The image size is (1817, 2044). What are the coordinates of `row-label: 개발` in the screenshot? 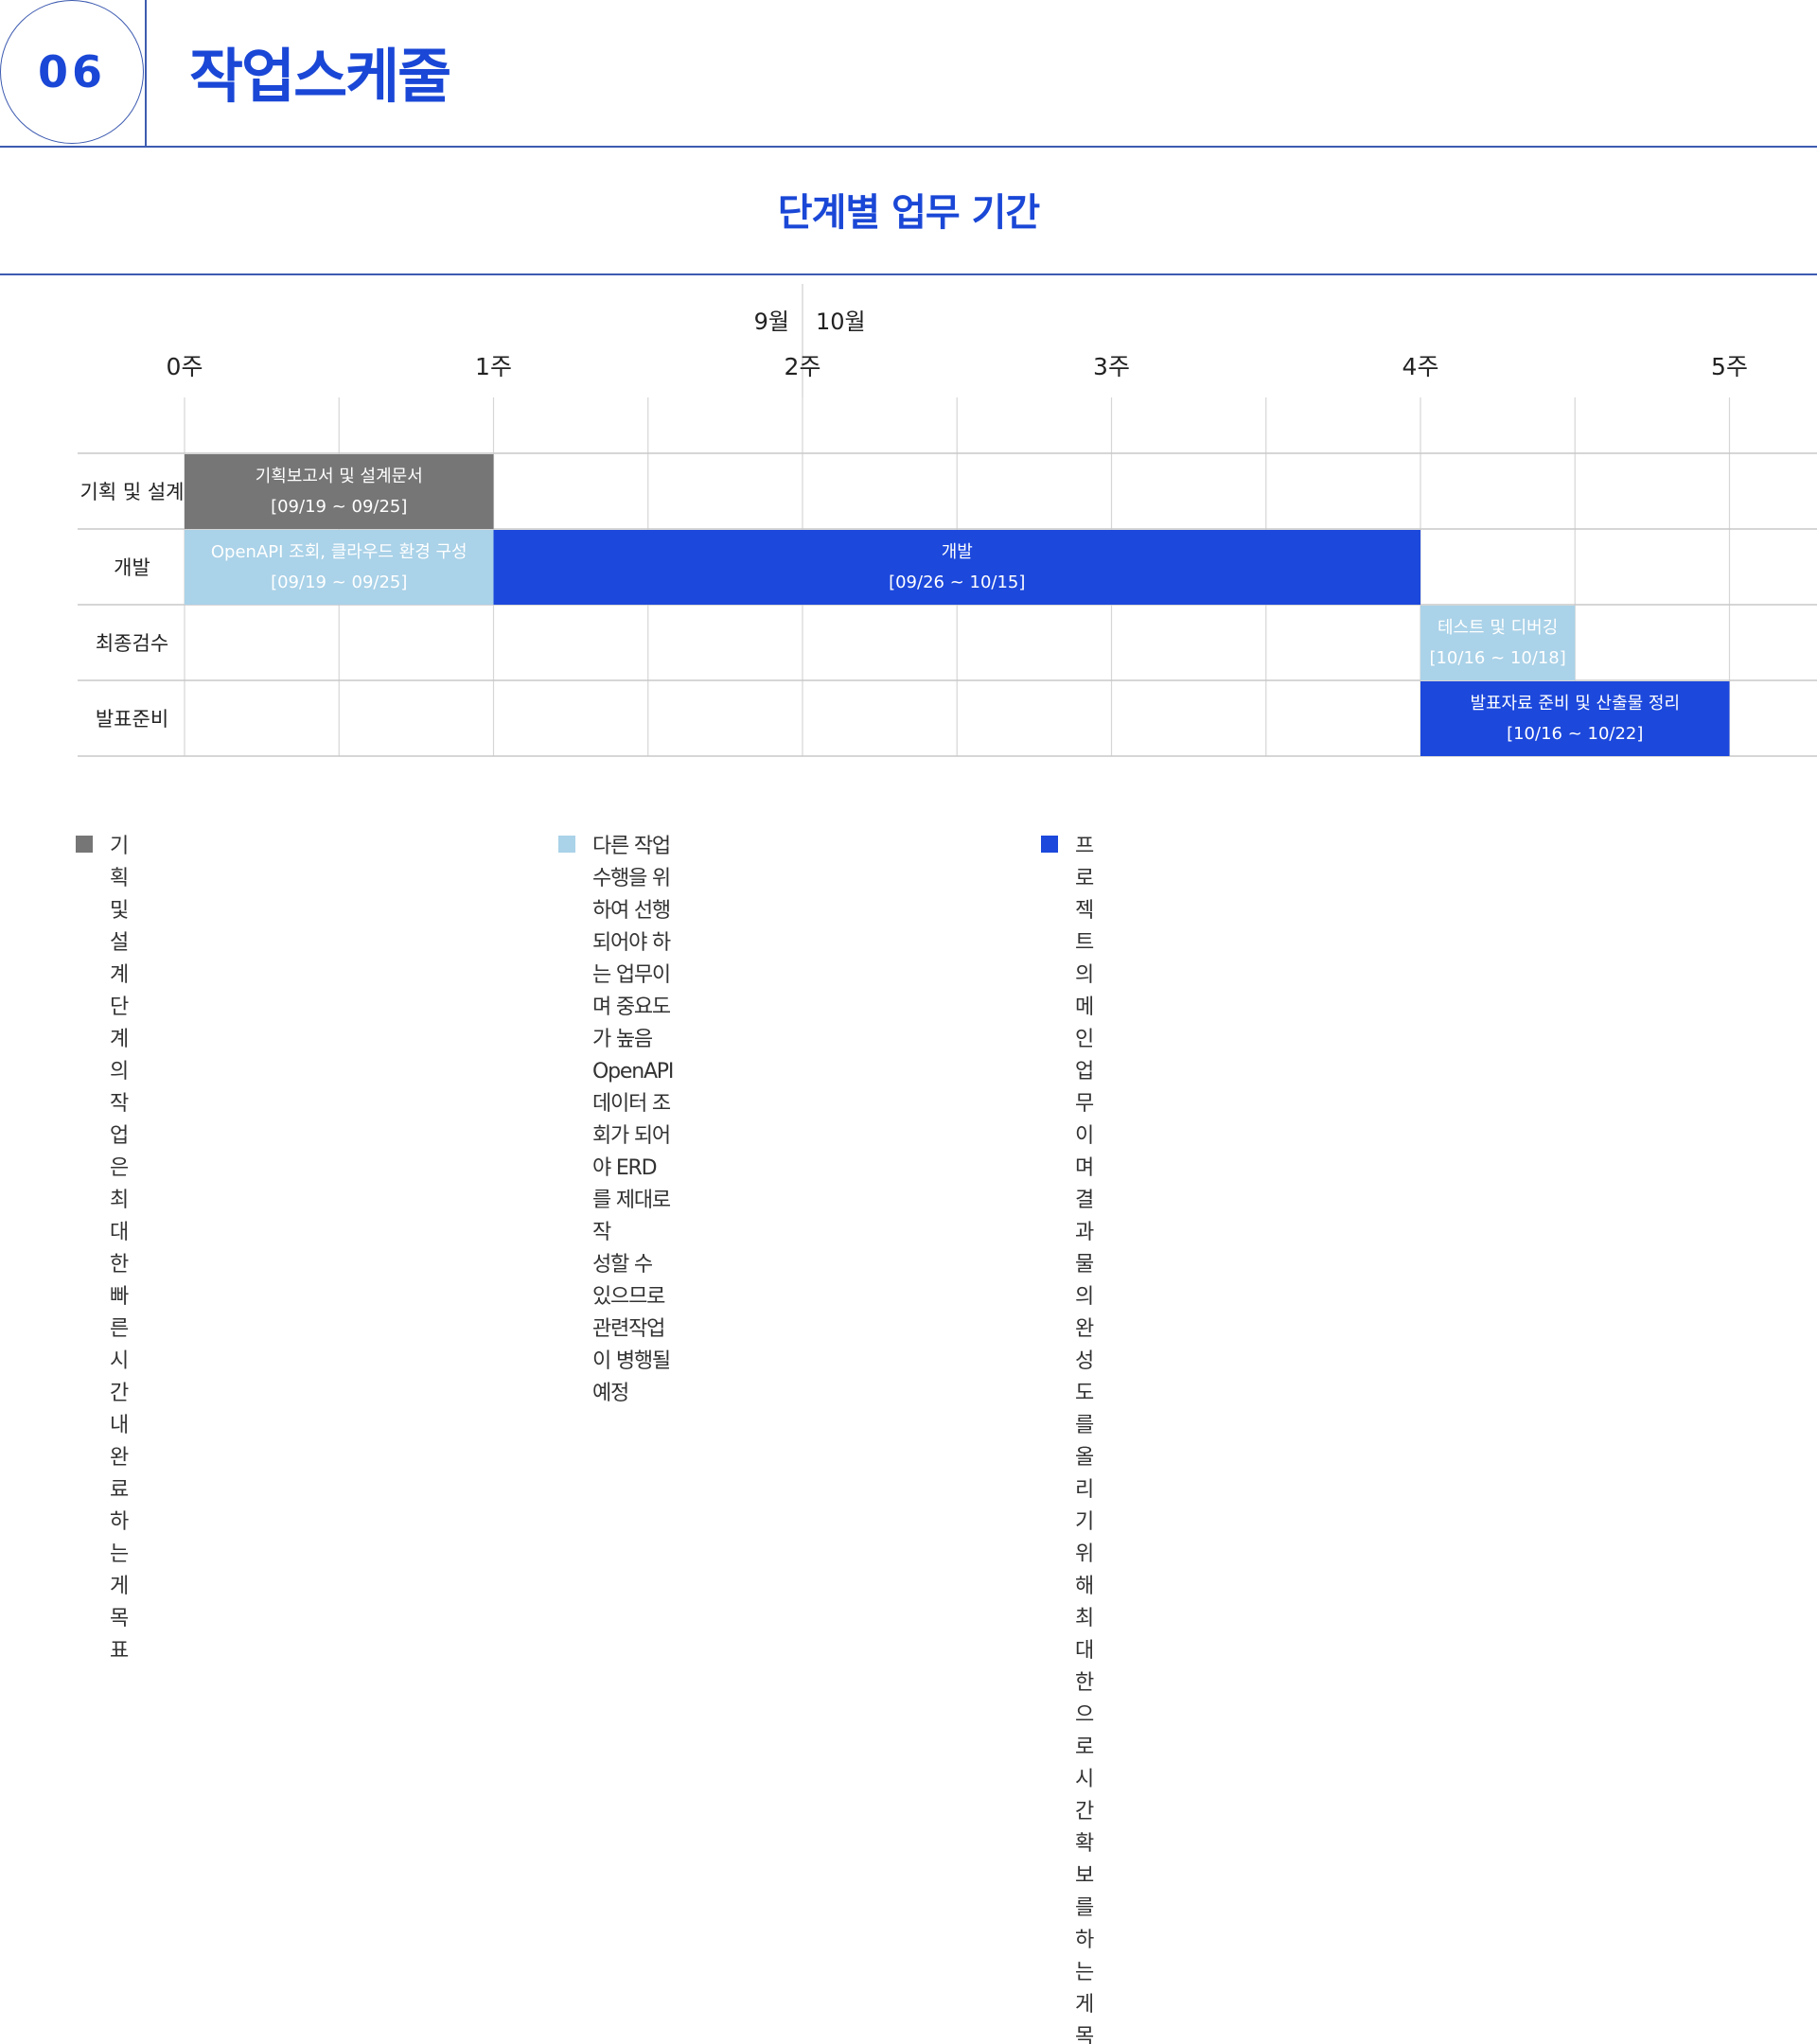 It's located at (132, 567).